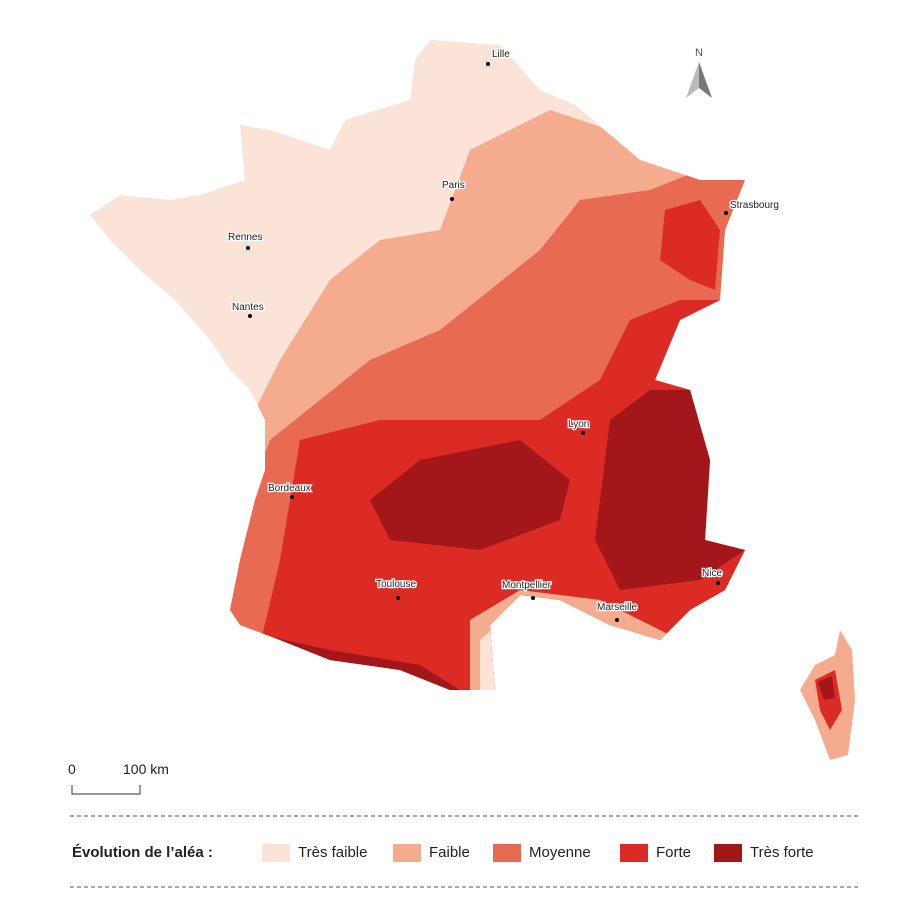 The width and height of the screenshot is (910, 898). What do you see at coordinates (617, 607) in the screenshot?
I see `city-label: Marseille` at bounding box center [617, 607].